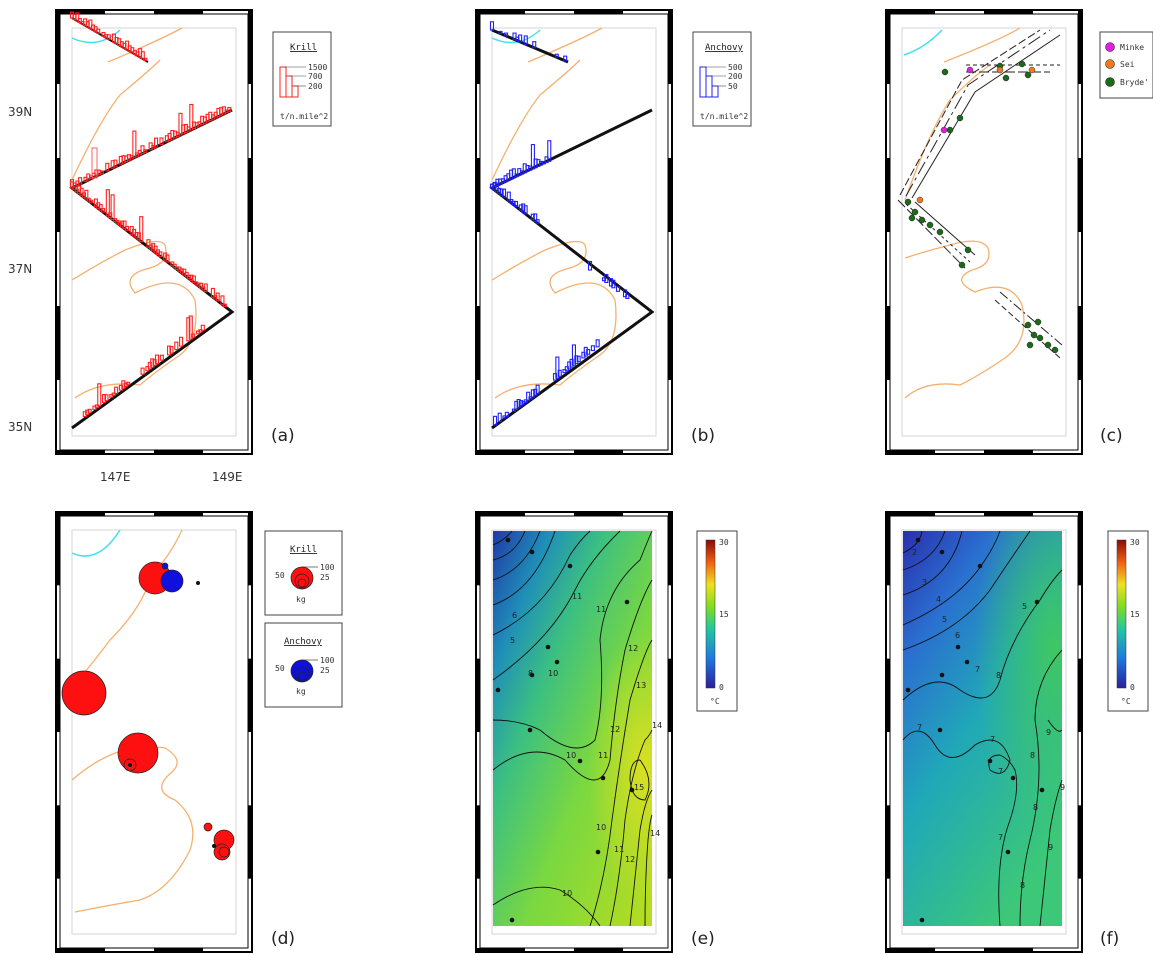  I want to click on colorbar-unit: °C, so click(715, 701).